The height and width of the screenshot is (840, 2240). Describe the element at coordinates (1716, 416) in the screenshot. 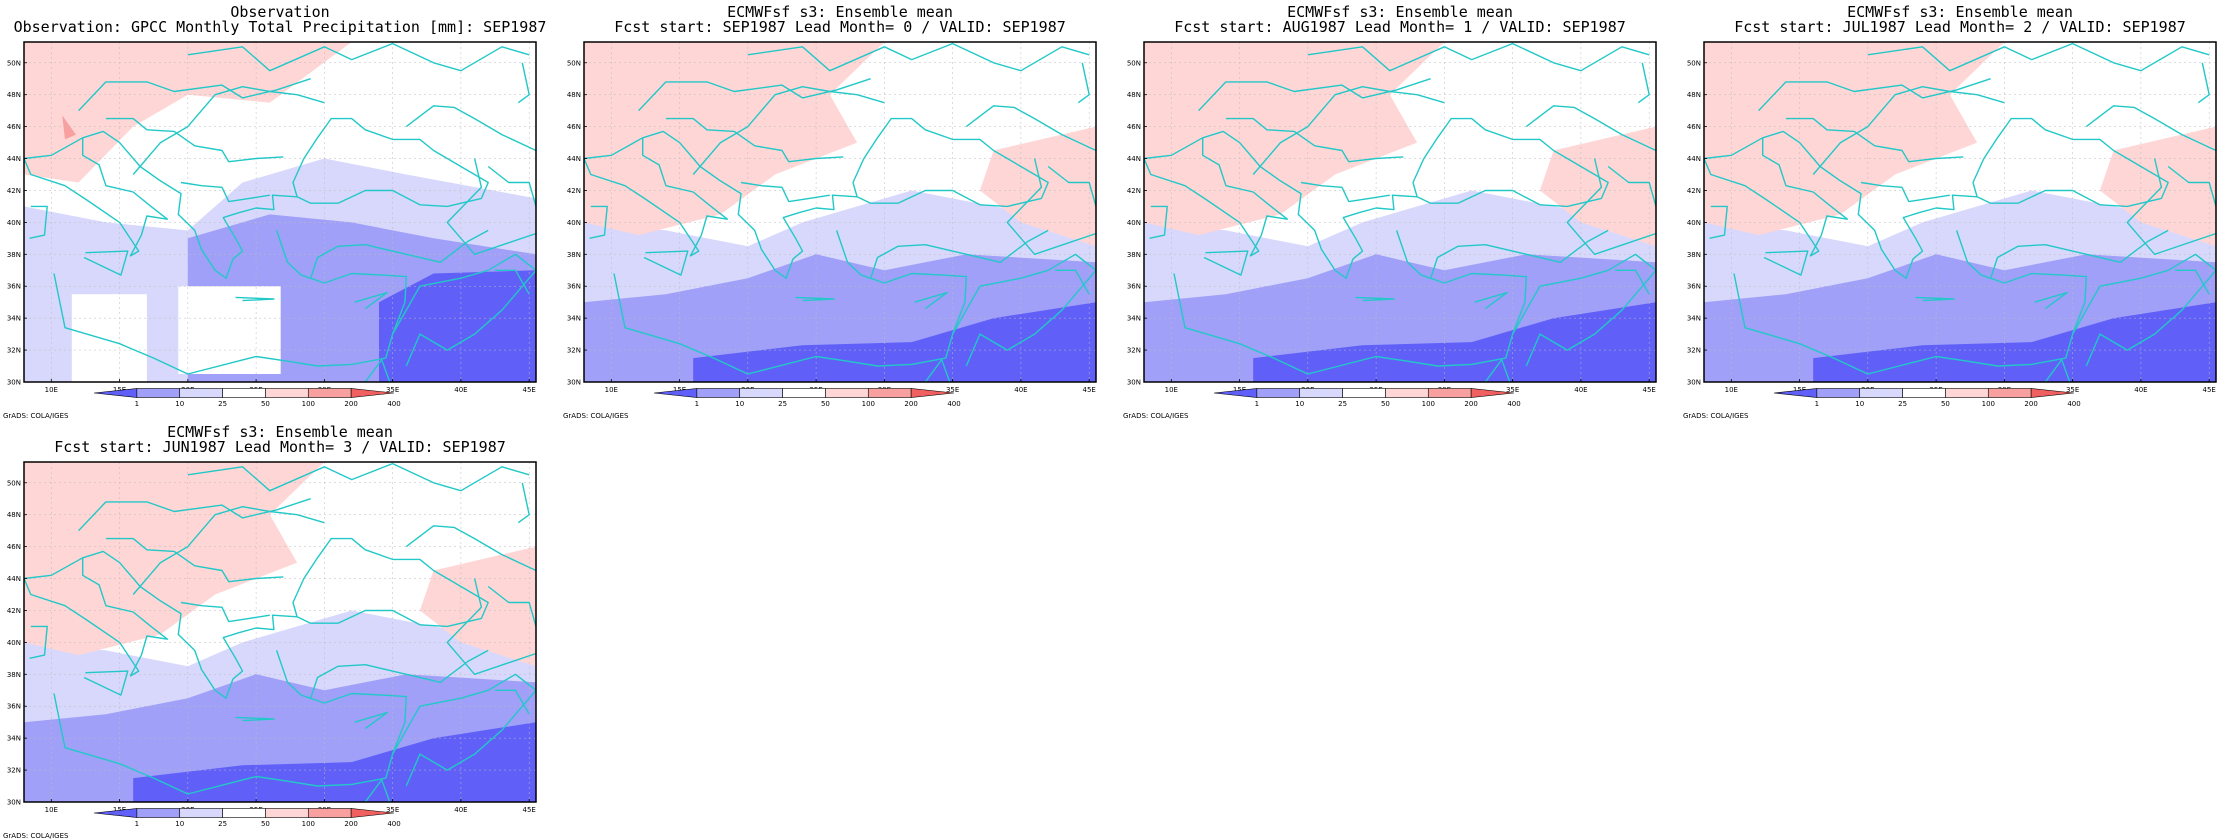

I see `grads-credit: GrADS: COLA/IGES` at that location.